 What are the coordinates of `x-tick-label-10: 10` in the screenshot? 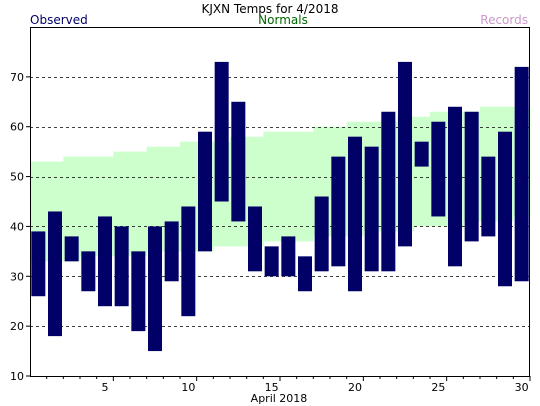 It's located at (188, 387).